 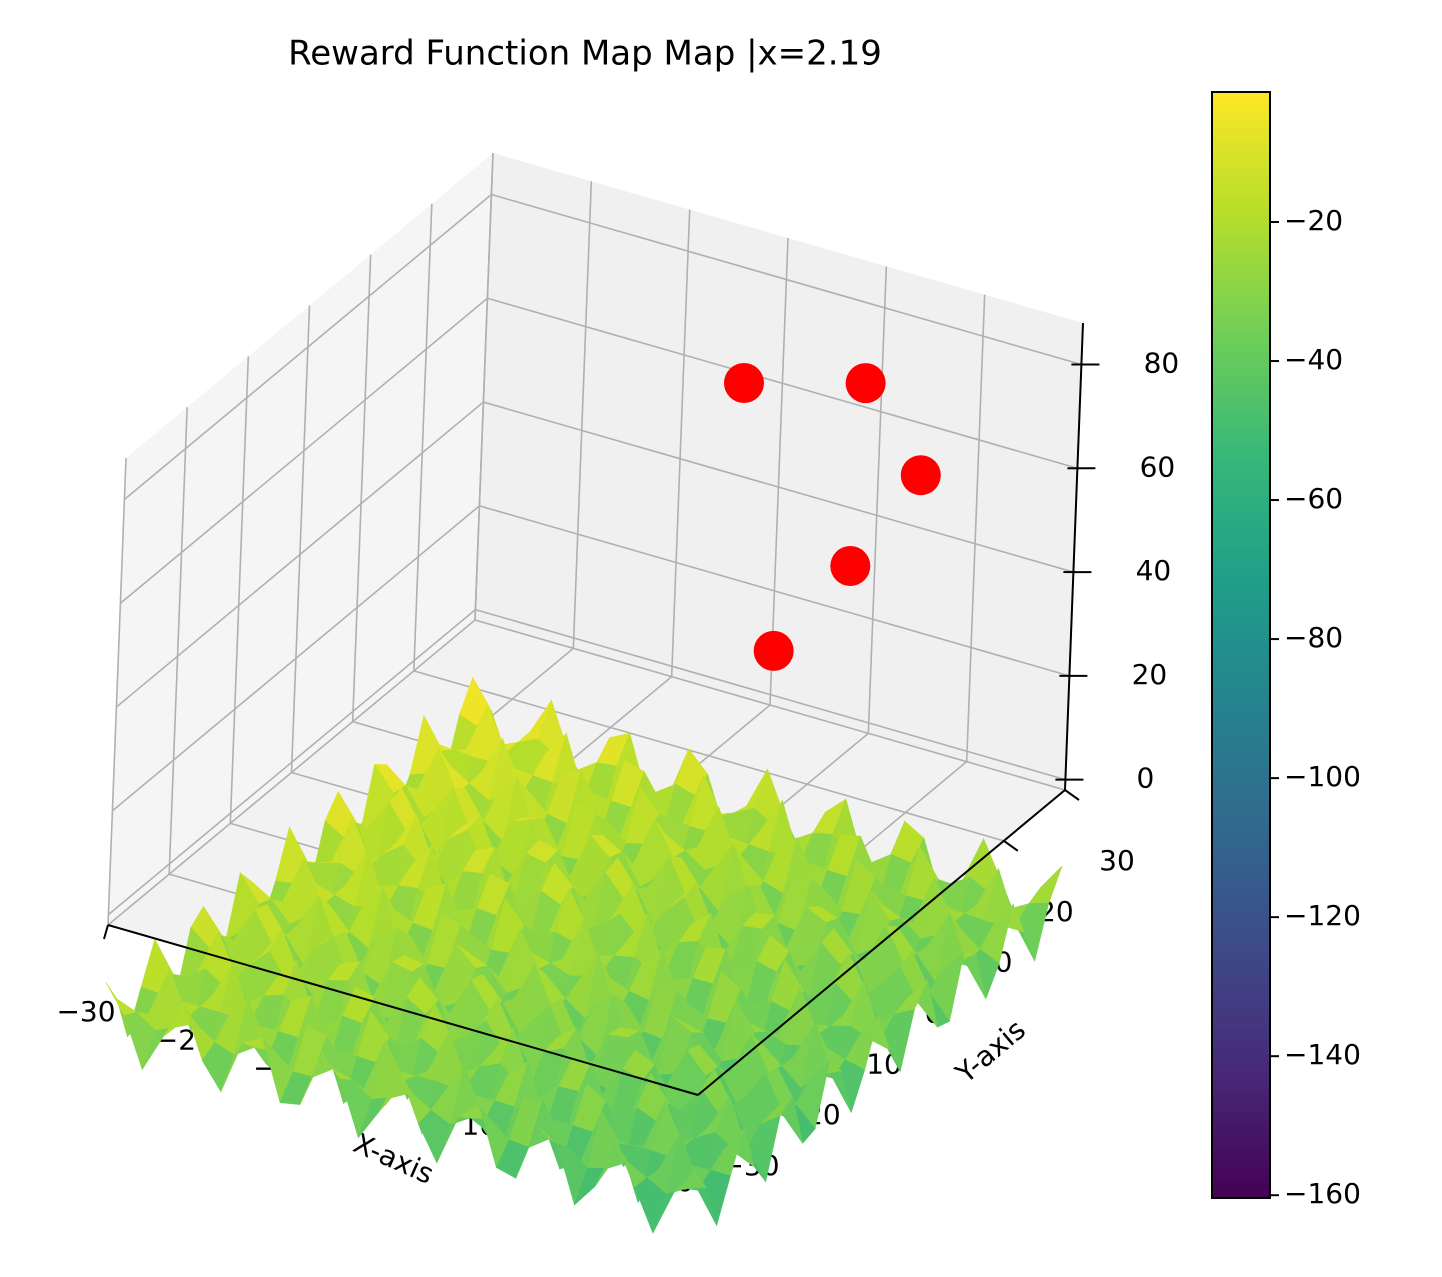 What do you see at coordinates (585, 54) in the screenshot?
I see `chart-title: Reward Function Map Map |x=2.19` at bounding box center [585, 54].